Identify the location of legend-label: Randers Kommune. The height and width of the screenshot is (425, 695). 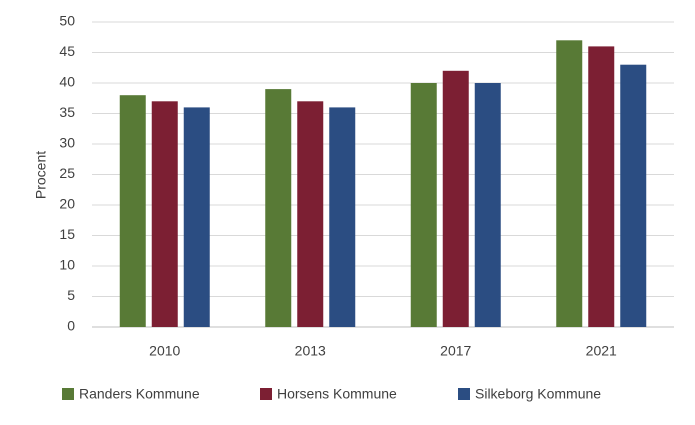
(139, 394).